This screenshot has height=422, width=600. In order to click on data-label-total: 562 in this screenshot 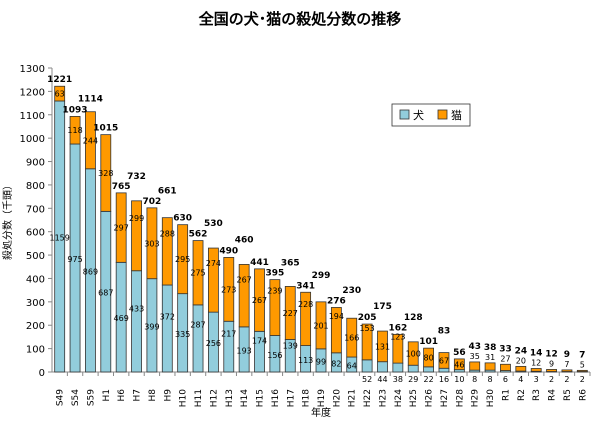, I will do `click(198, 235)`.